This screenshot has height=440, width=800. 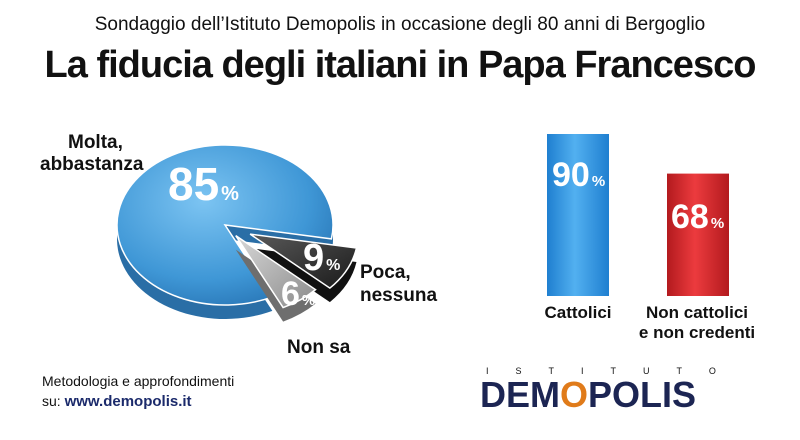 I want to click on pie-value-6: 6%, so click(x=298, y=294).